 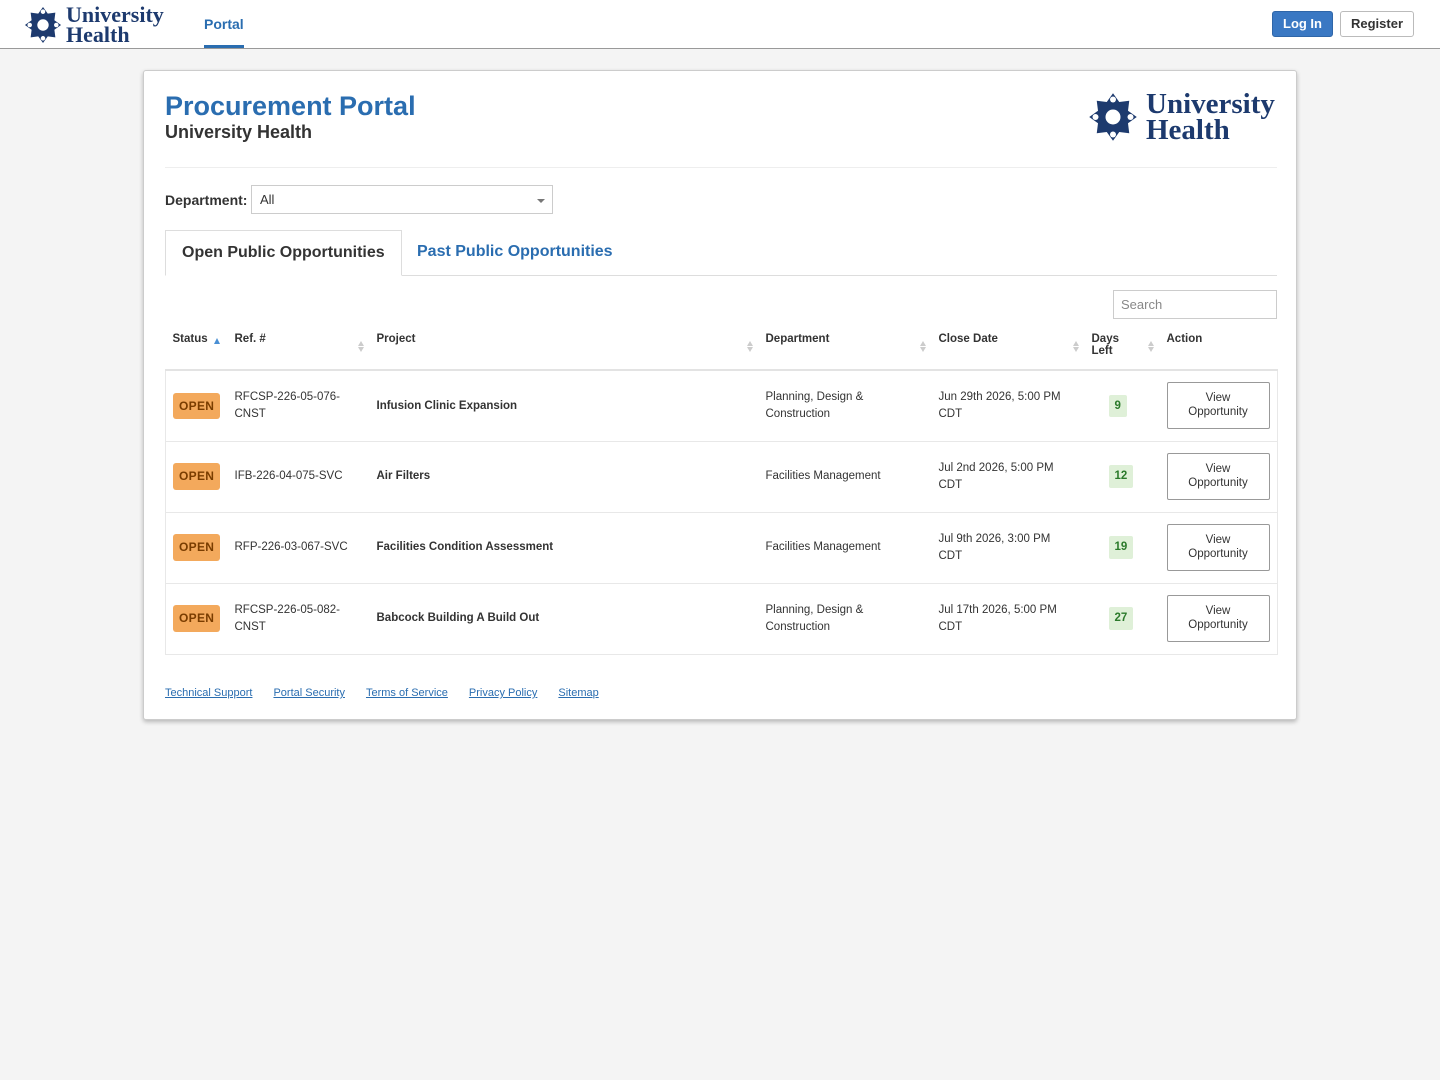 What do you see at coordinates (250, 339) in the screenshot?
I see `column-header-text: Ref. #` at bounding box center [250, 339].